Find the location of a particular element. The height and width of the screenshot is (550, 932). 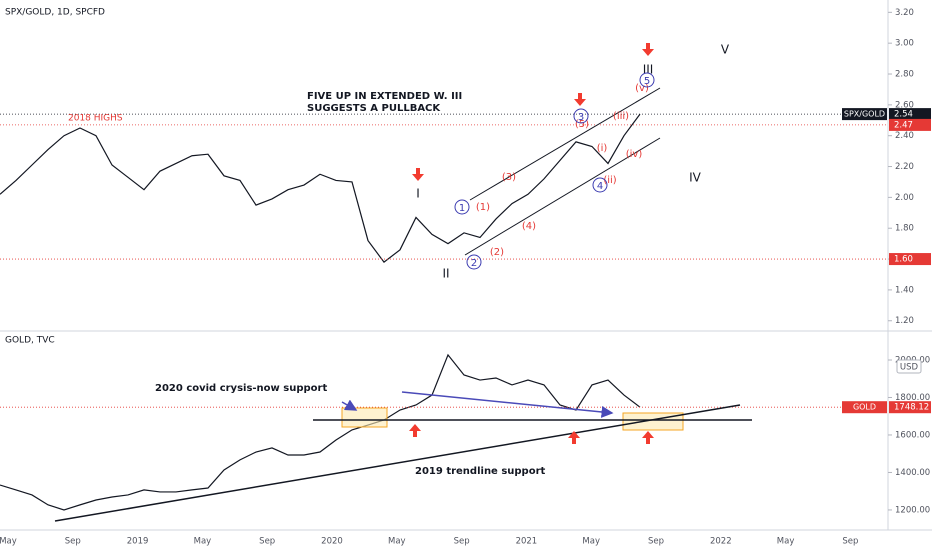

wave-label: 5 is located at coordinates (647, 81).